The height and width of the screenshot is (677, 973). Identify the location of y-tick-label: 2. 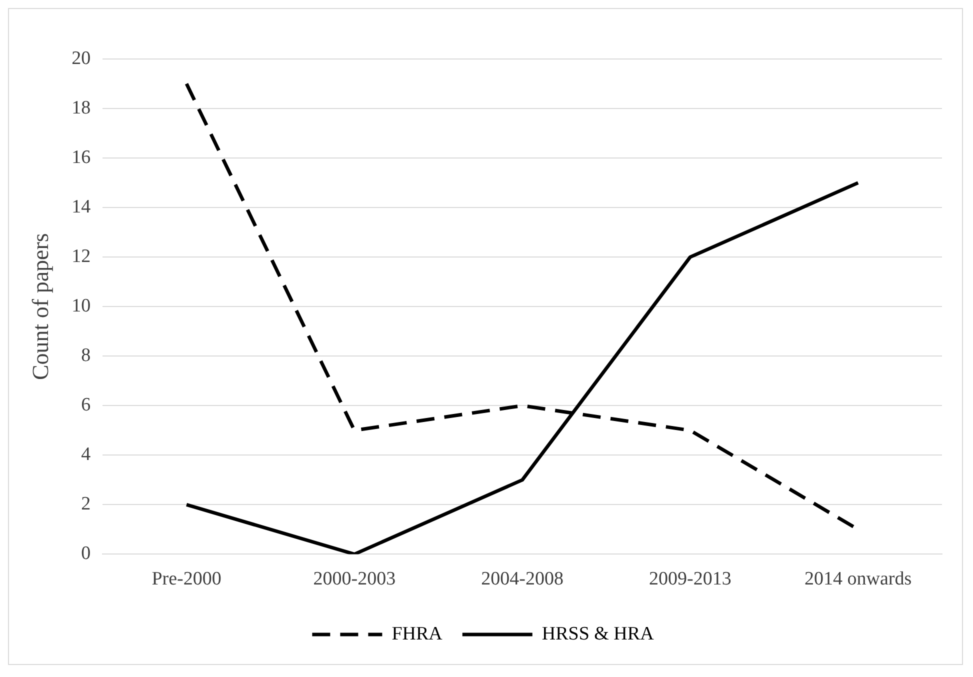
(86, 504).